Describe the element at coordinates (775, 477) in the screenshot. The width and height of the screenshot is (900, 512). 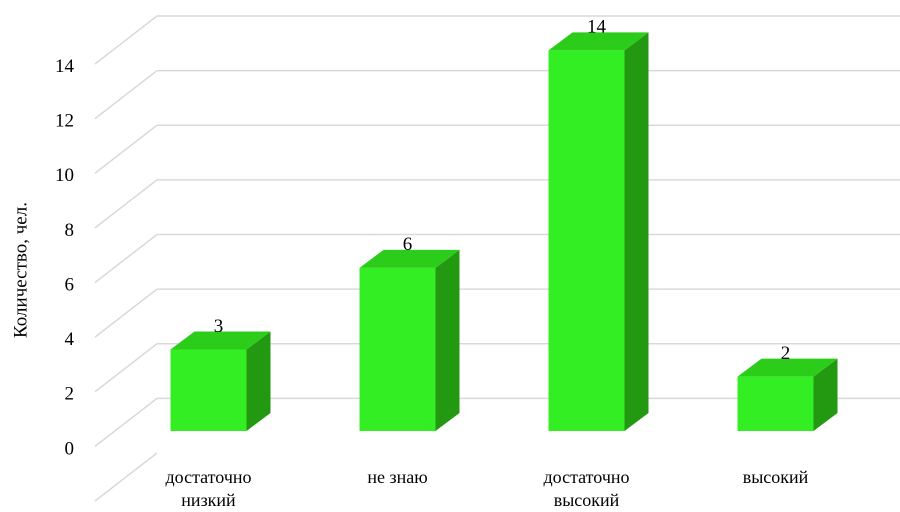
I see `x-tick-label: высокий` at that location.